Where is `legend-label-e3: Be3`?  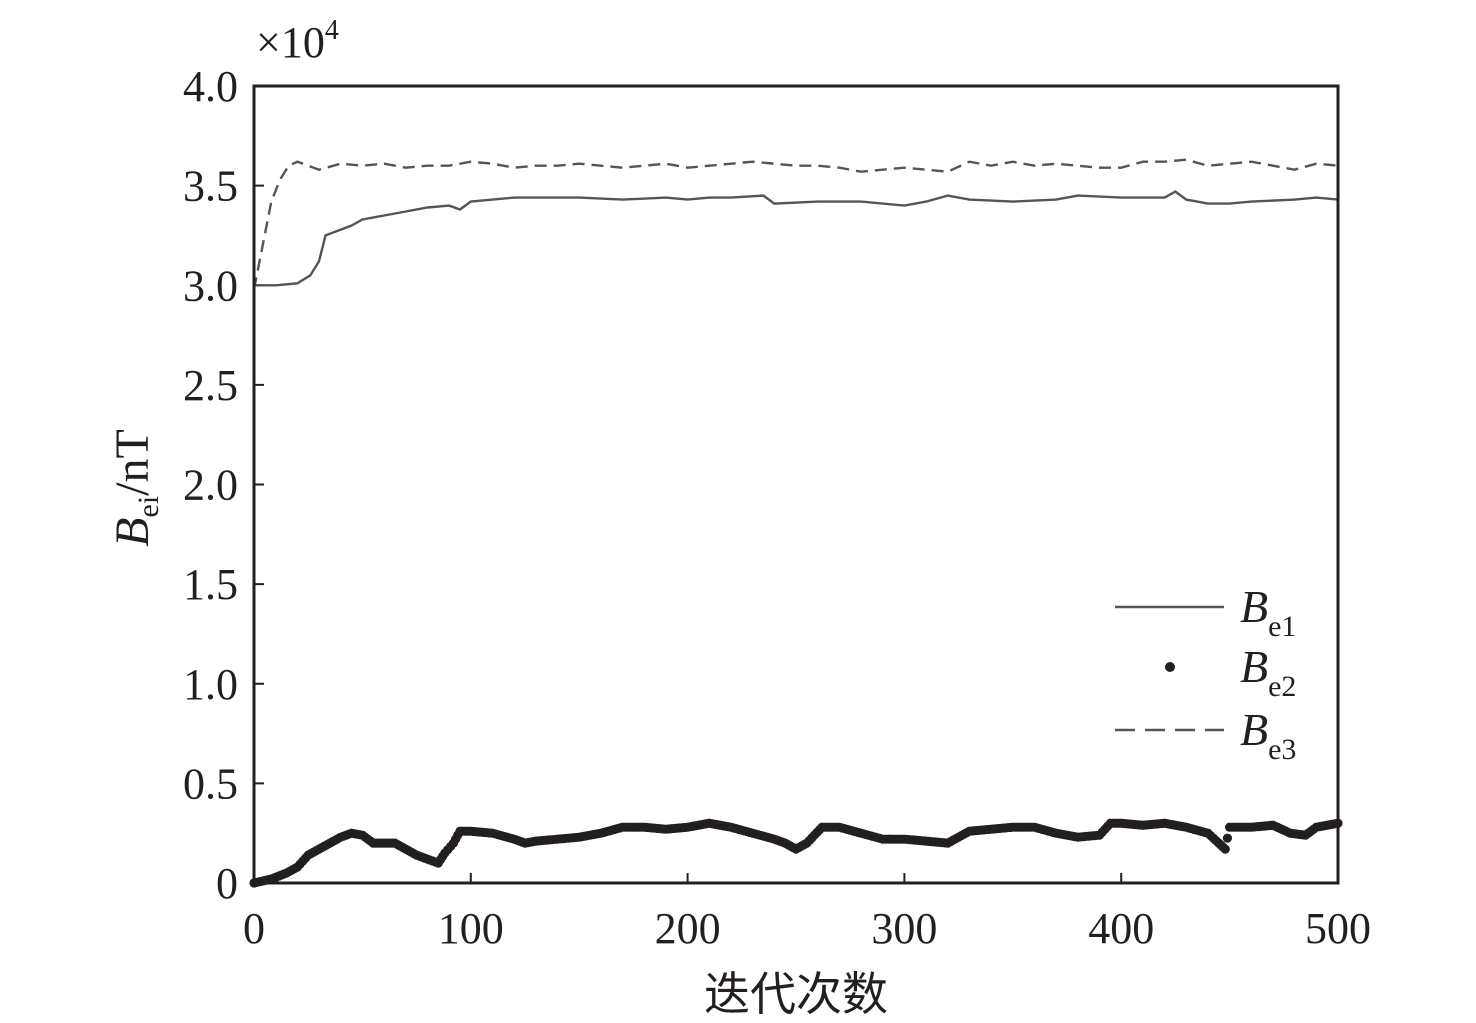
legend-label-e3: Be3 is located at coordinates (1268, 735).